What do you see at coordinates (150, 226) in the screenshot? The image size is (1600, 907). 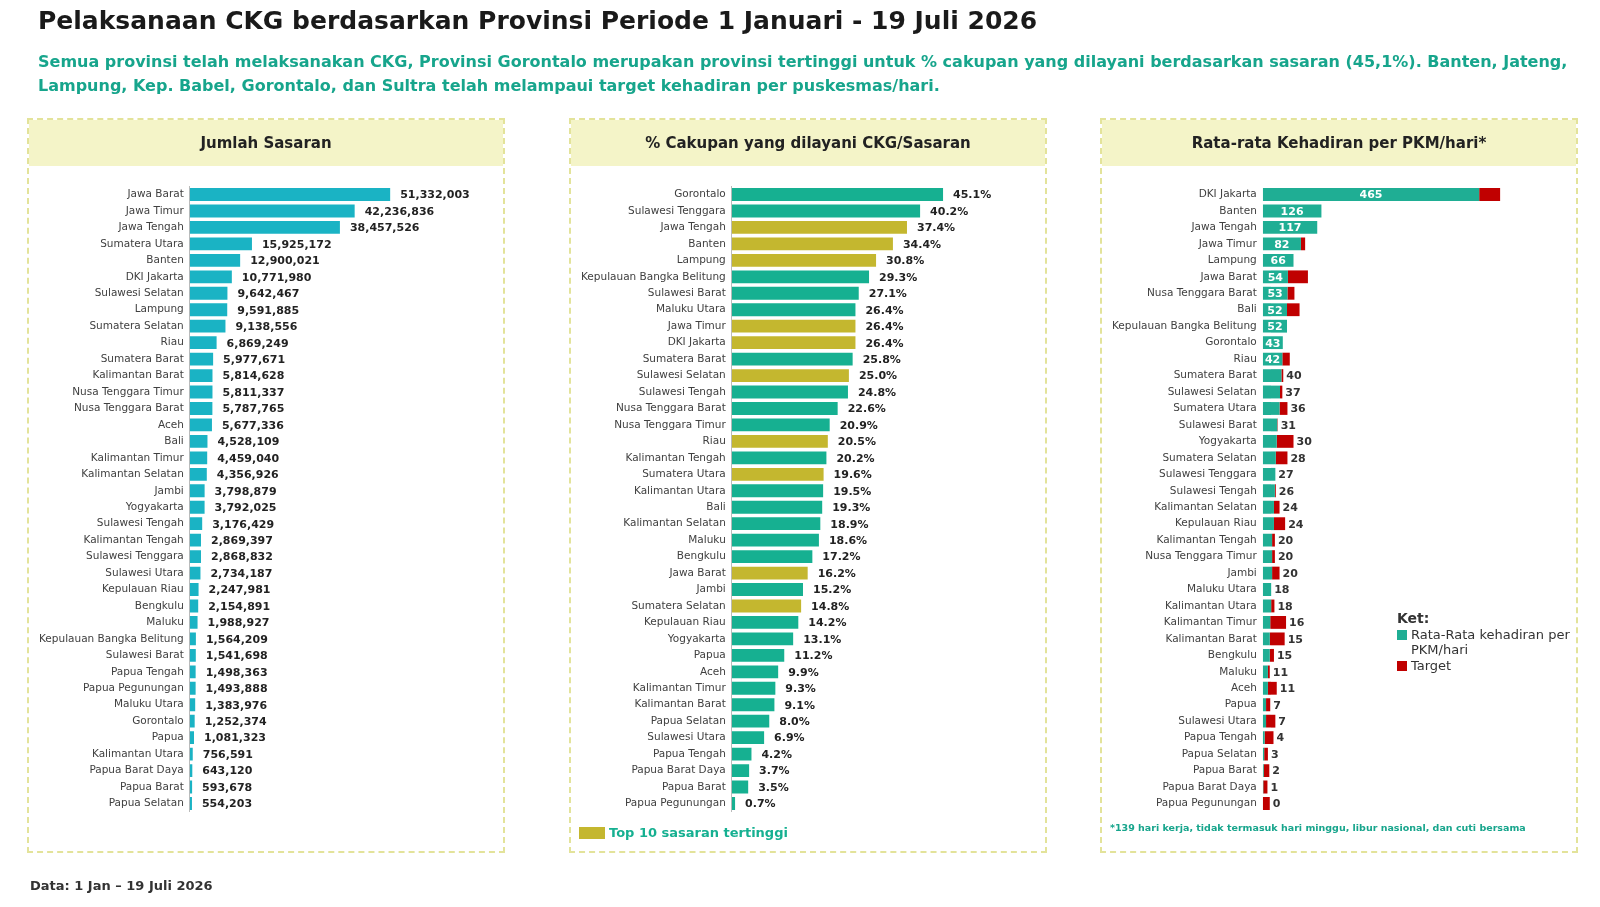 I see `y-tick-label: Jawa Tengah` at bounding box center [150, 226].